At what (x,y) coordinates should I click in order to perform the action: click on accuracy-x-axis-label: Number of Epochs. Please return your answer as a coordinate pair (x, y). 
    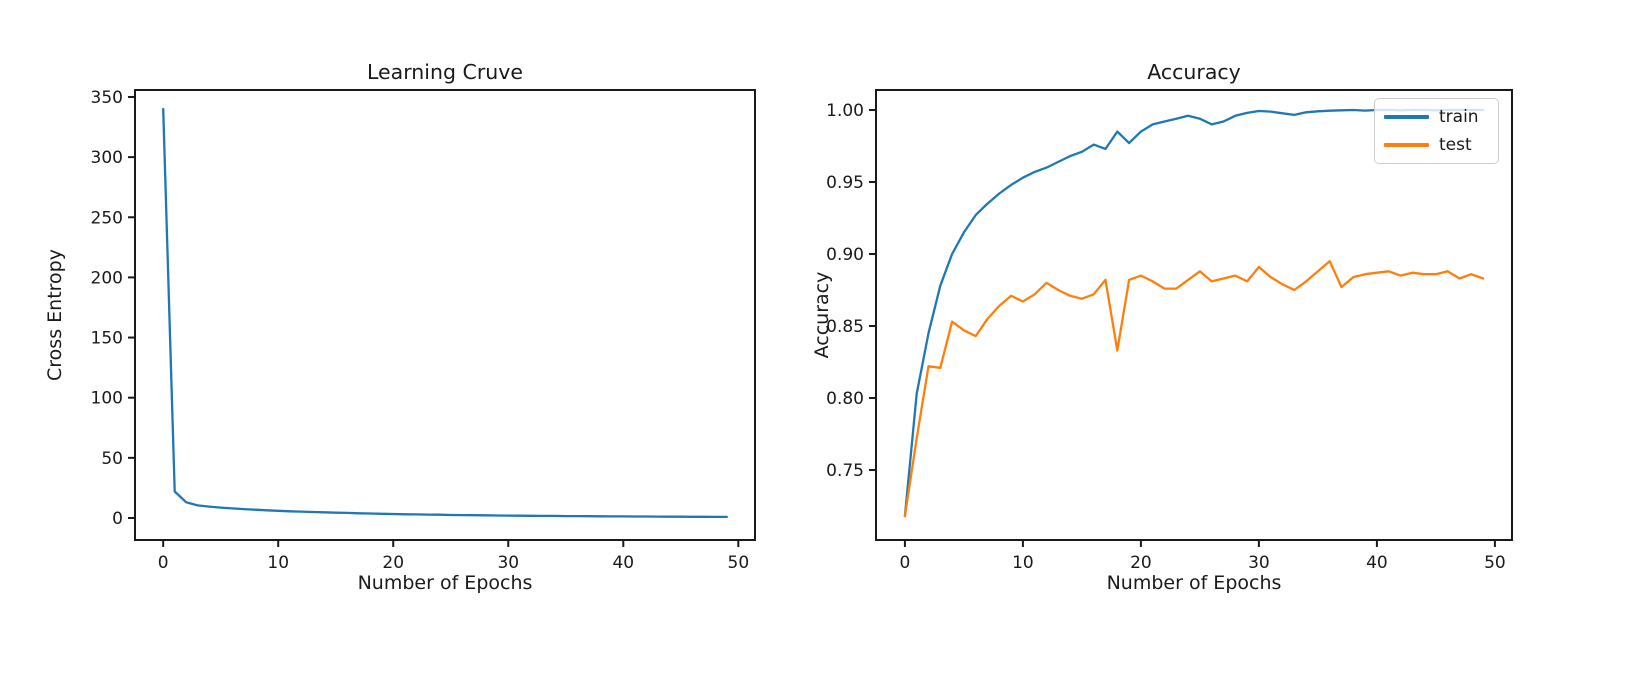
    Looking at the image, I should click on (1194, 583).